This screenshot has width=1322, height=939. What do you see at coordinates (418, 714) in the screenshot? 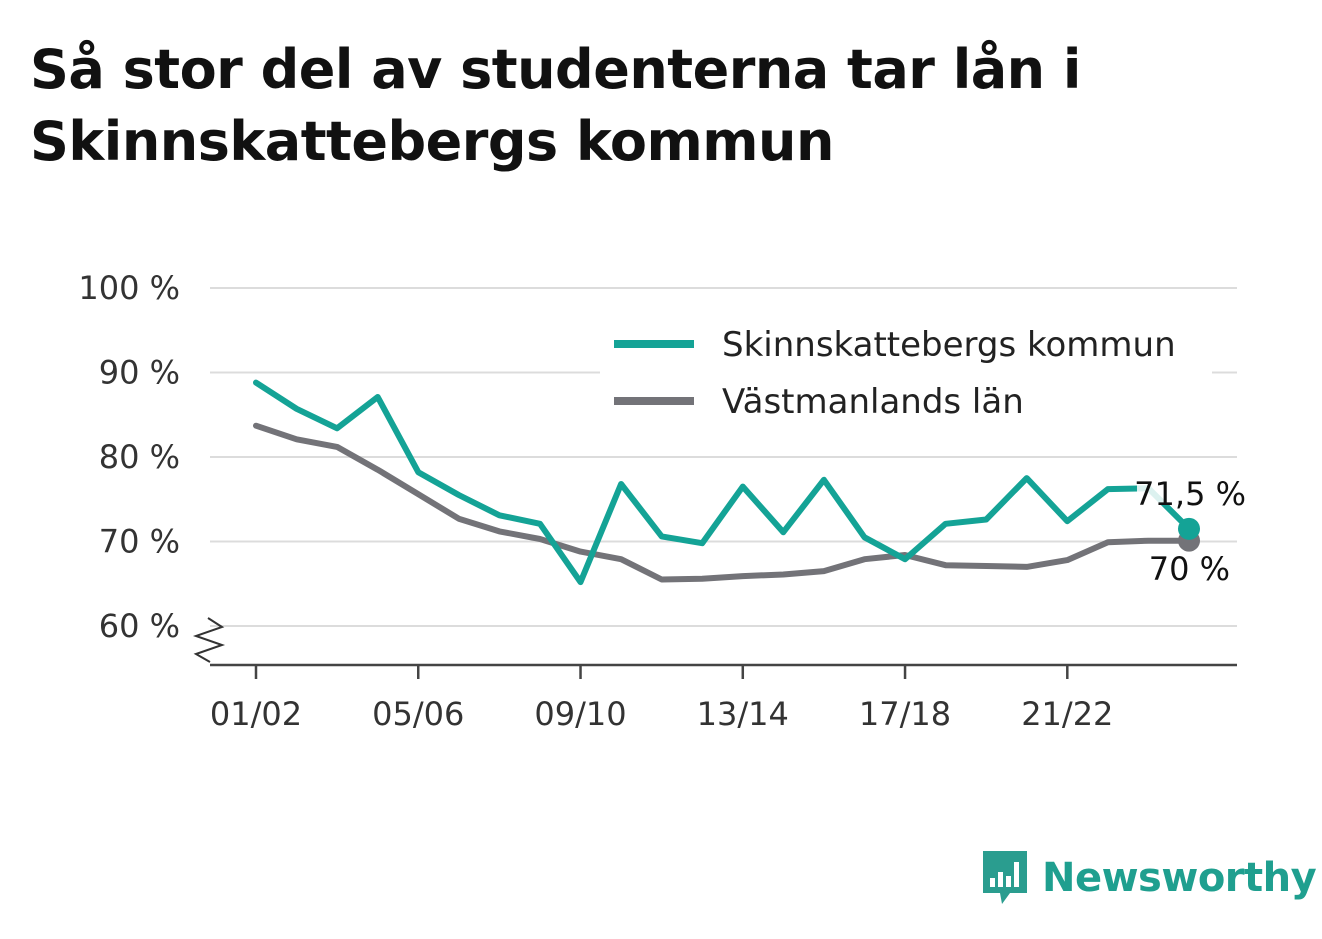
I see `x-tick-label: 05/06` at bounding box center [418, 714].